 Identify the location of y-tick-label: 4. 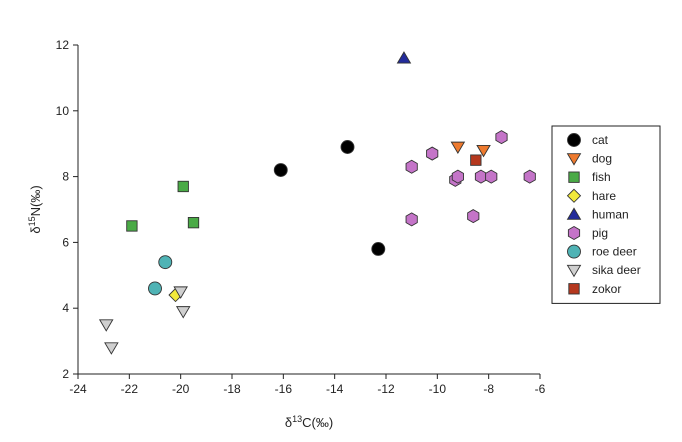
(65, 308).